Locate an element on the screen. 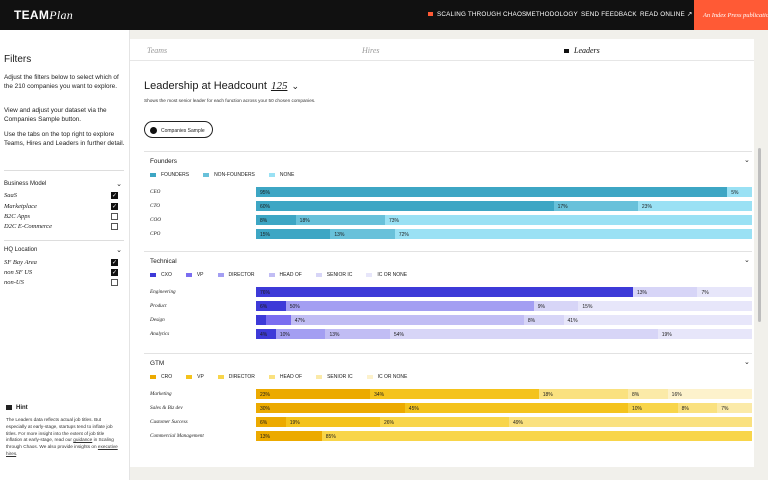 This screenshot has width=768, height=480. stacked-bar: 6% 19% 26% 49% is located at coordinates (504, 422).